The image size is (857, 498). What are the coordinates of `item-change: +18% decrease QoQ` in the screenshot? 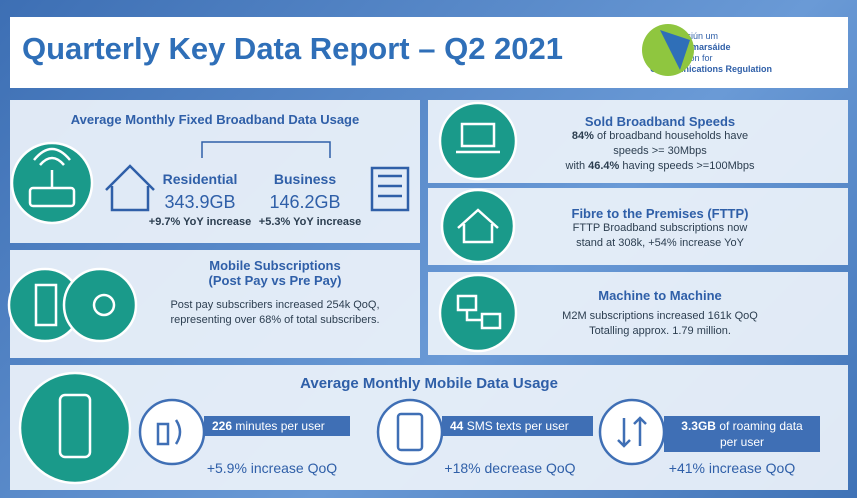 It's located at (510, 468).